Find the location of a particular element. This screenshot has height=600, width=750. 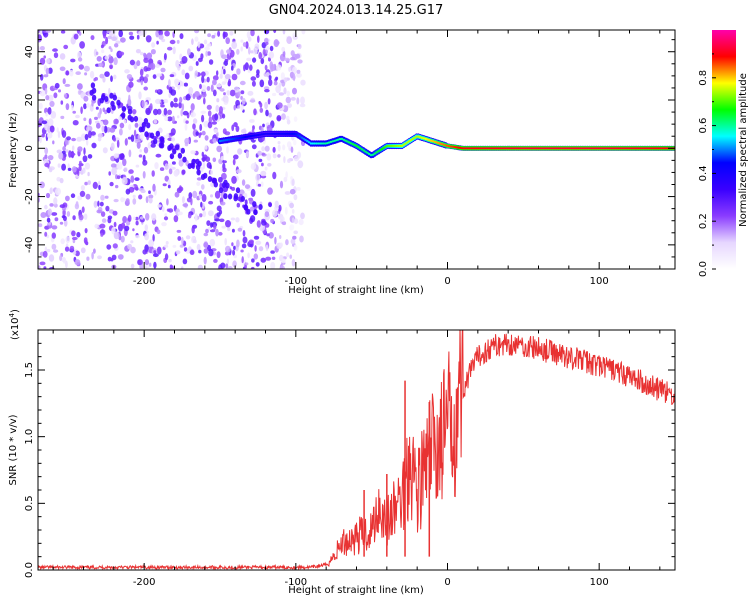

y-tick-label: -40 is located at coordinates (29, 245).